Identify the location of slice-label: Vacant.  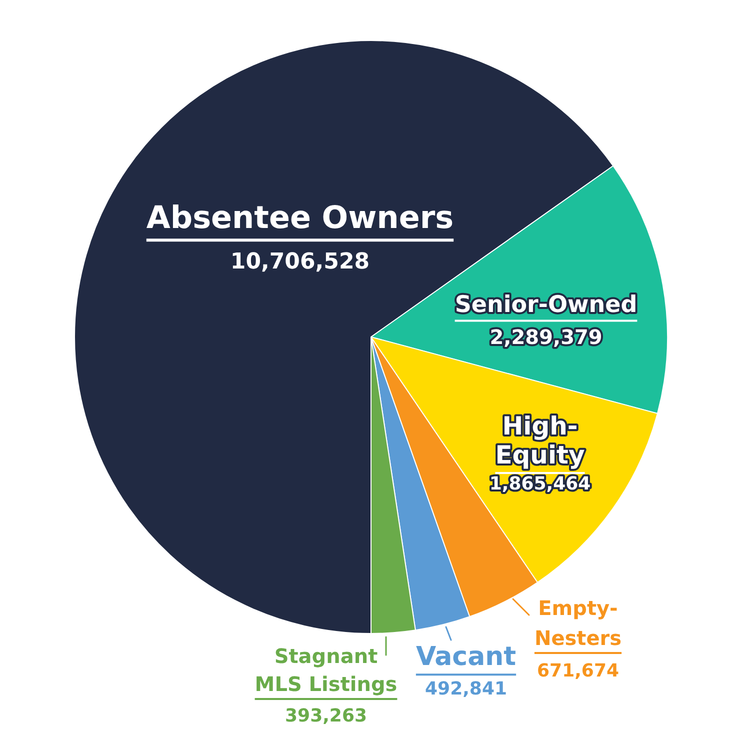
(466, 657).